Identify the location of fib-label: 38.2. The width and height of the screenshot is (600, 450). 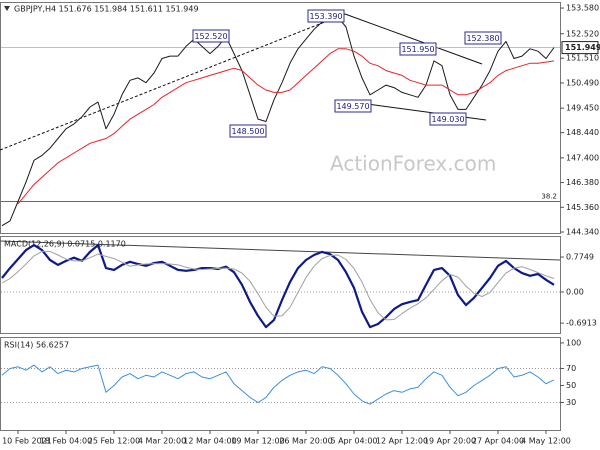
(549, 196).